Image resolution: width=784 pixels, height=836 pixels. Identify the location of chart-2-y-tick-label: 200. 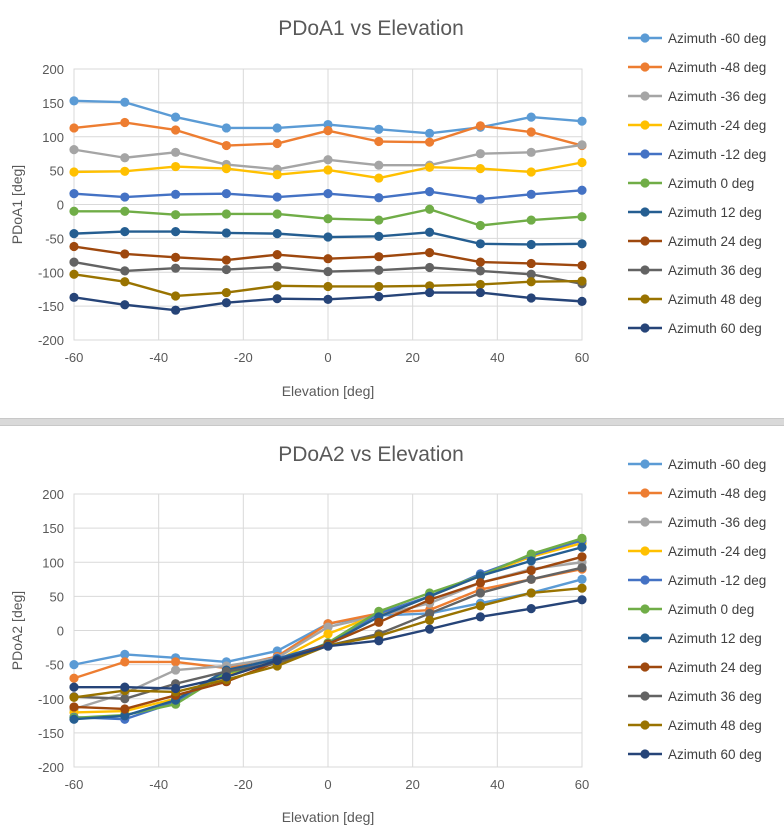
(53, 494).